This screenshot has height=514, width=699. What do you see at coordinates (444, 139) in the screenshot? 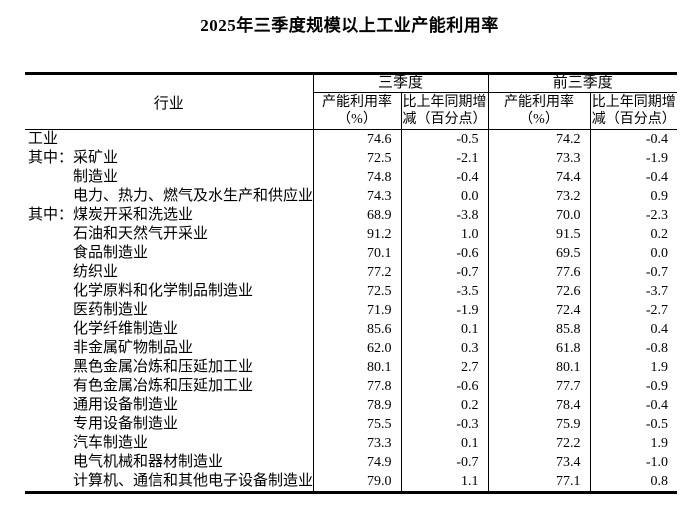
I see `q3-change-cell: -0.5` at bounding box center [444, 139].